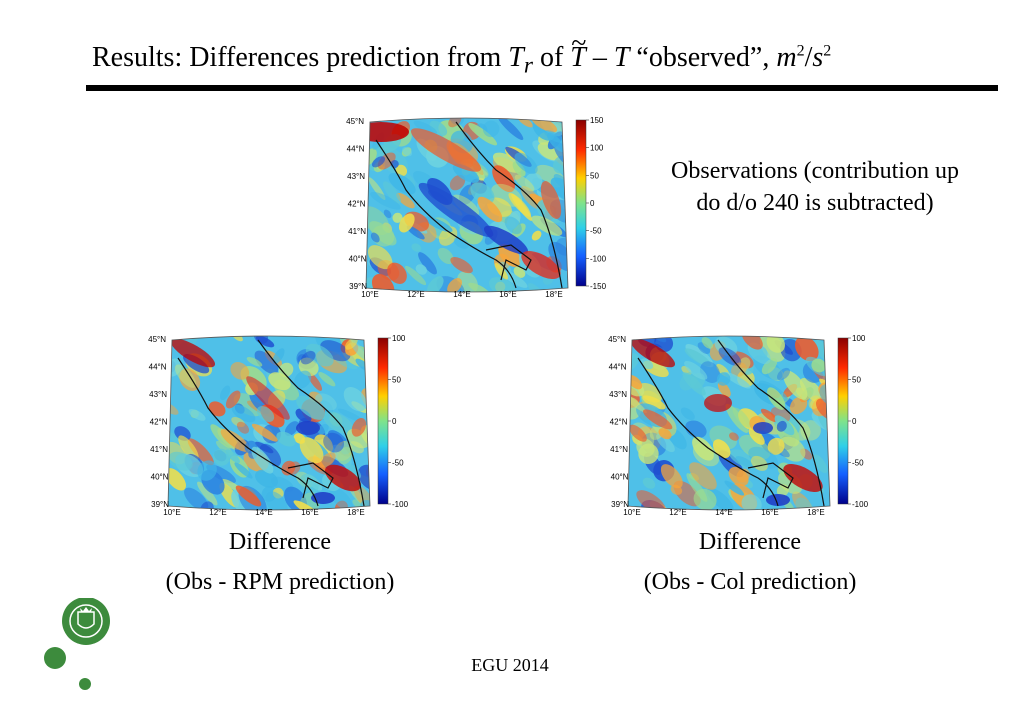 The image size is (1023, 708). Describe the element at coordinates (55, 658) in the screenshot. I see `logo-dot-large` at that location.